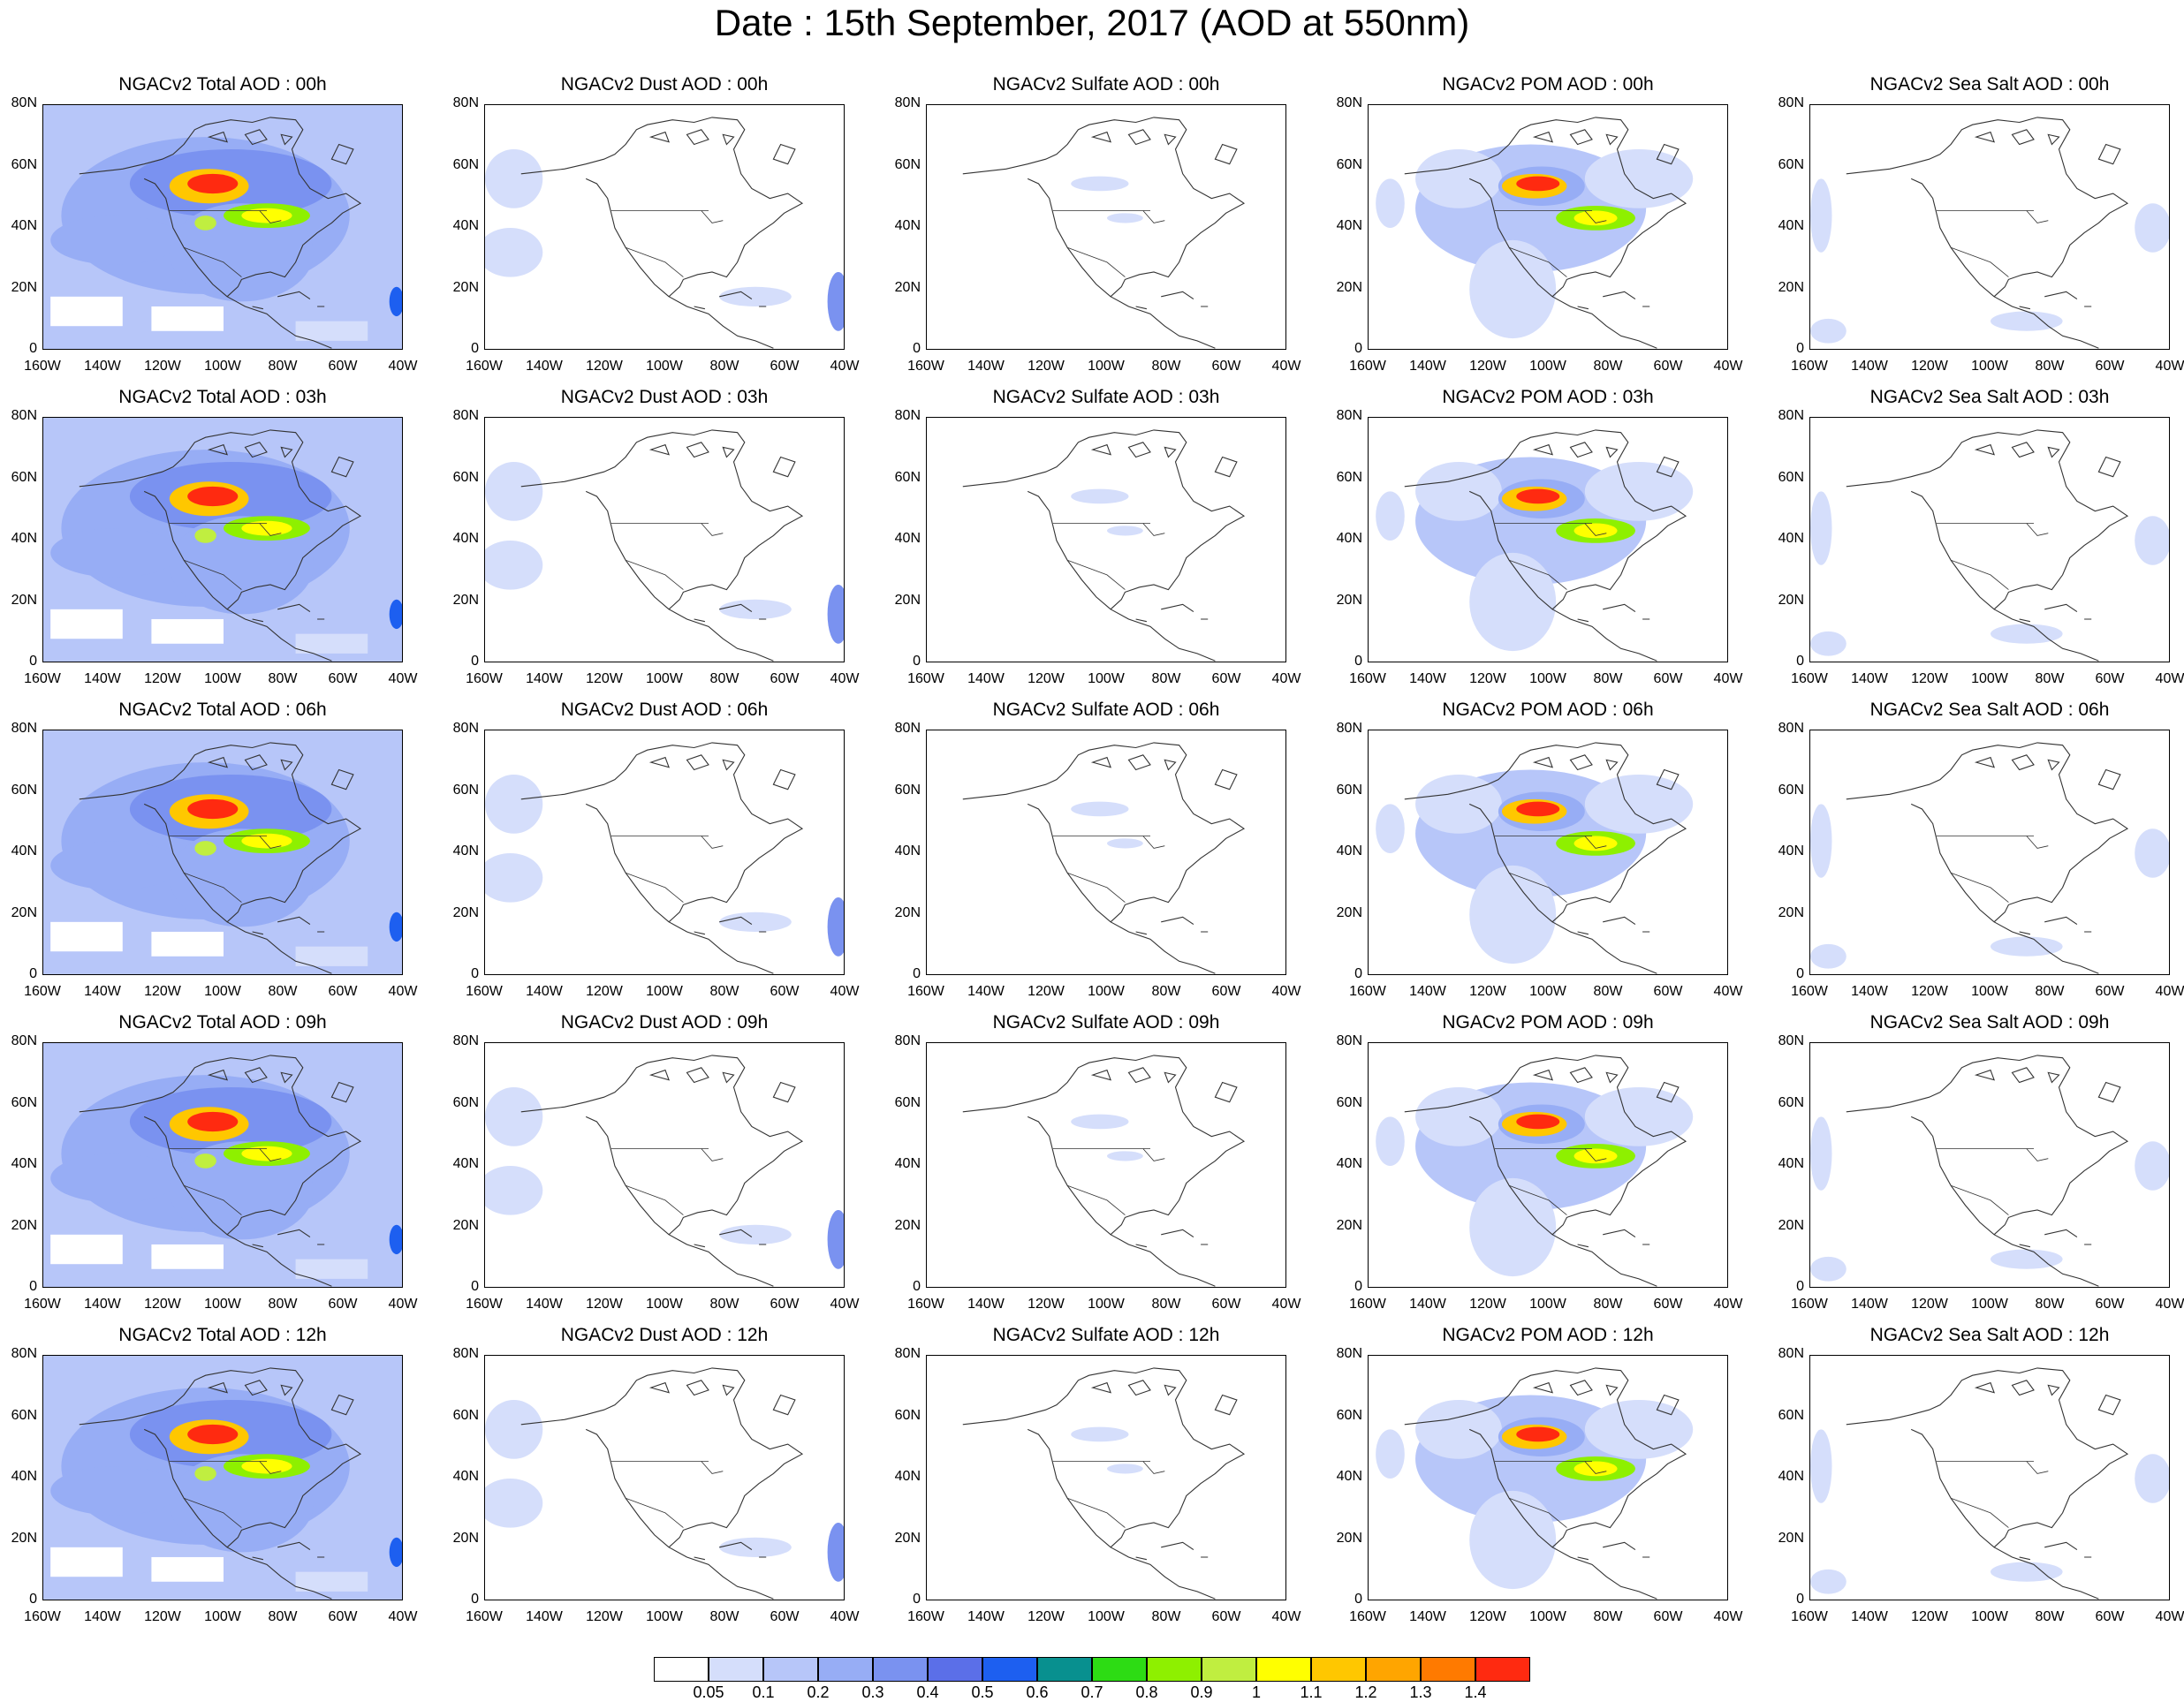 This screenshot has height=1702, width=2184. What do you see at coordinates (1548, 710) in the screenshot?
I see `panel-title: NGACv2 POM AOD : 06h` at bounding box center [1548, 710].